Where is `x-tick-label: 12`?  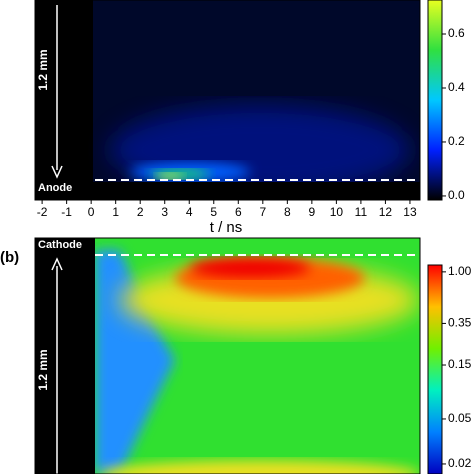
x-tick-label: 12 is located at coordinates (386, 212).